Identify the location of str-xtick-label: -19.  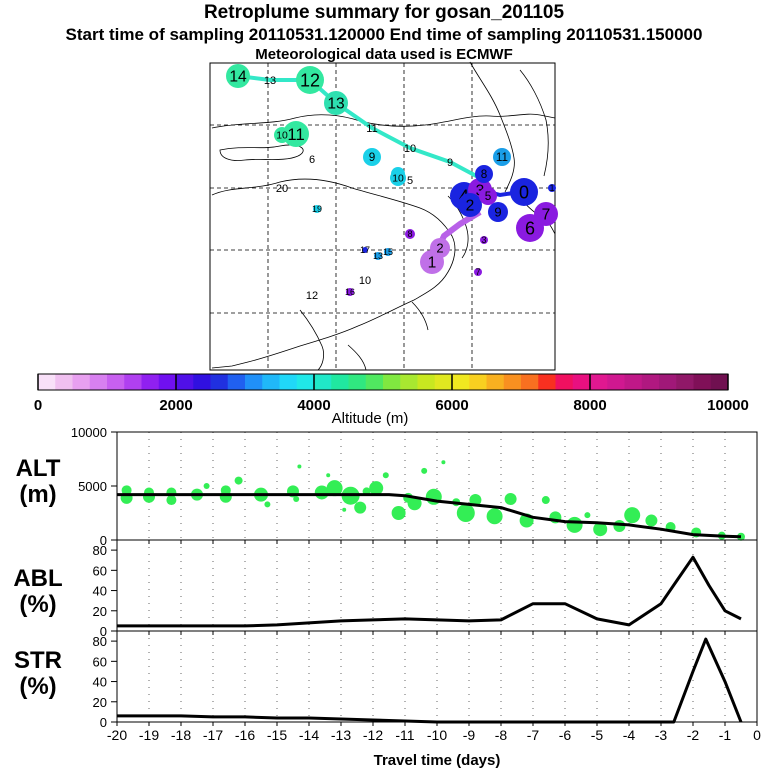
(149, 735).